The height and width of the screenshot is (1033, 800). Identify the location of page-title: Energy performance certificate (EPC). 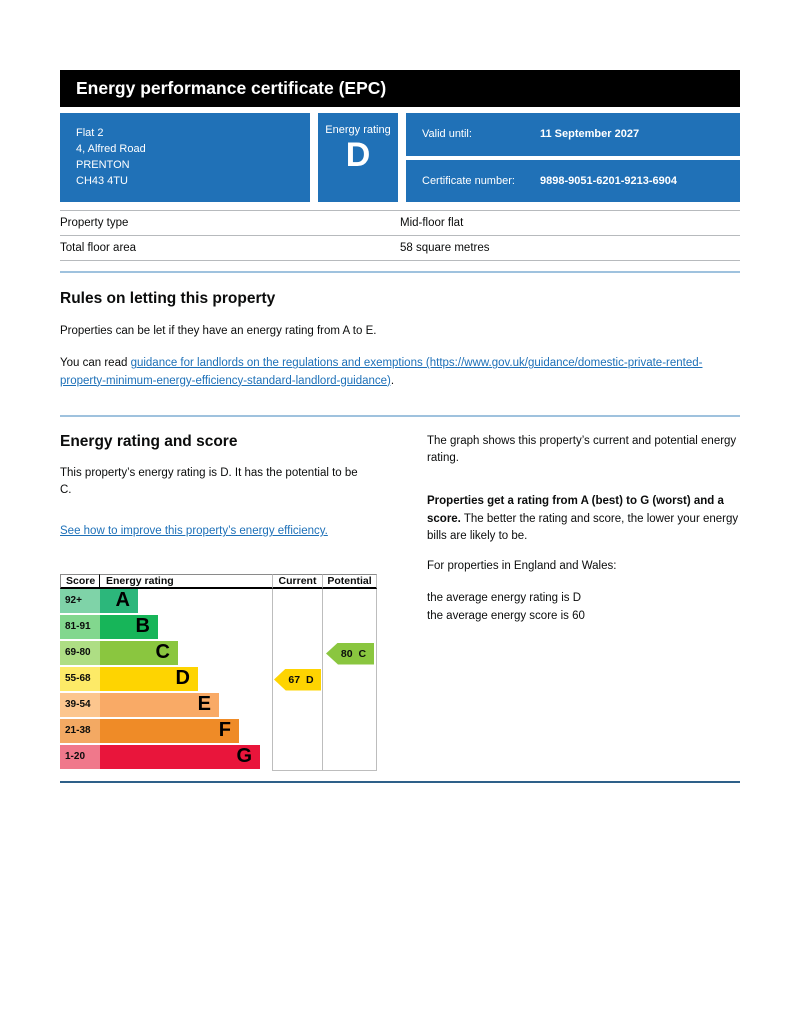
(231, 88).